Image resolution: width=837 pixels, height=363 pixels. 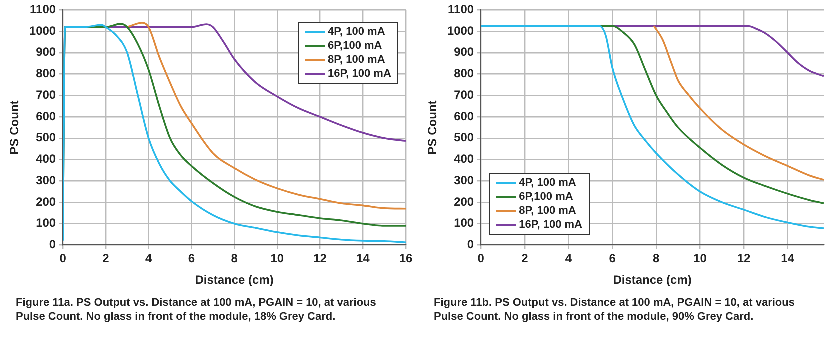 I want to click on line-series, so click(x=738, y=103).